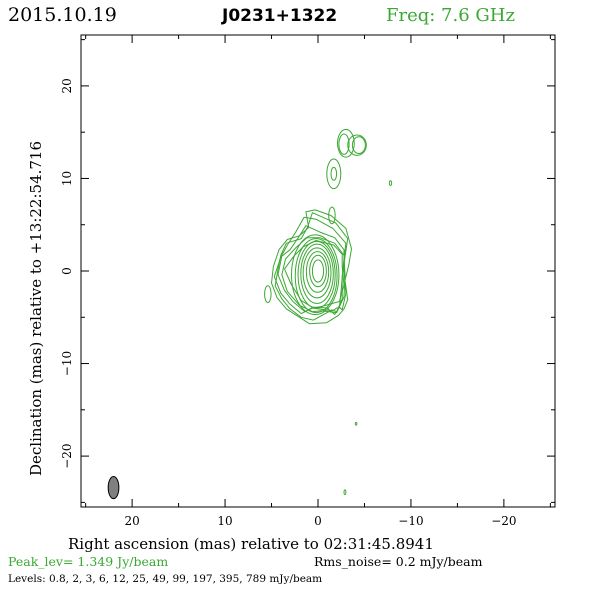 This screenshot has height=590, width=590. I want to click on y-tick-label: −10, so click(67, 363).